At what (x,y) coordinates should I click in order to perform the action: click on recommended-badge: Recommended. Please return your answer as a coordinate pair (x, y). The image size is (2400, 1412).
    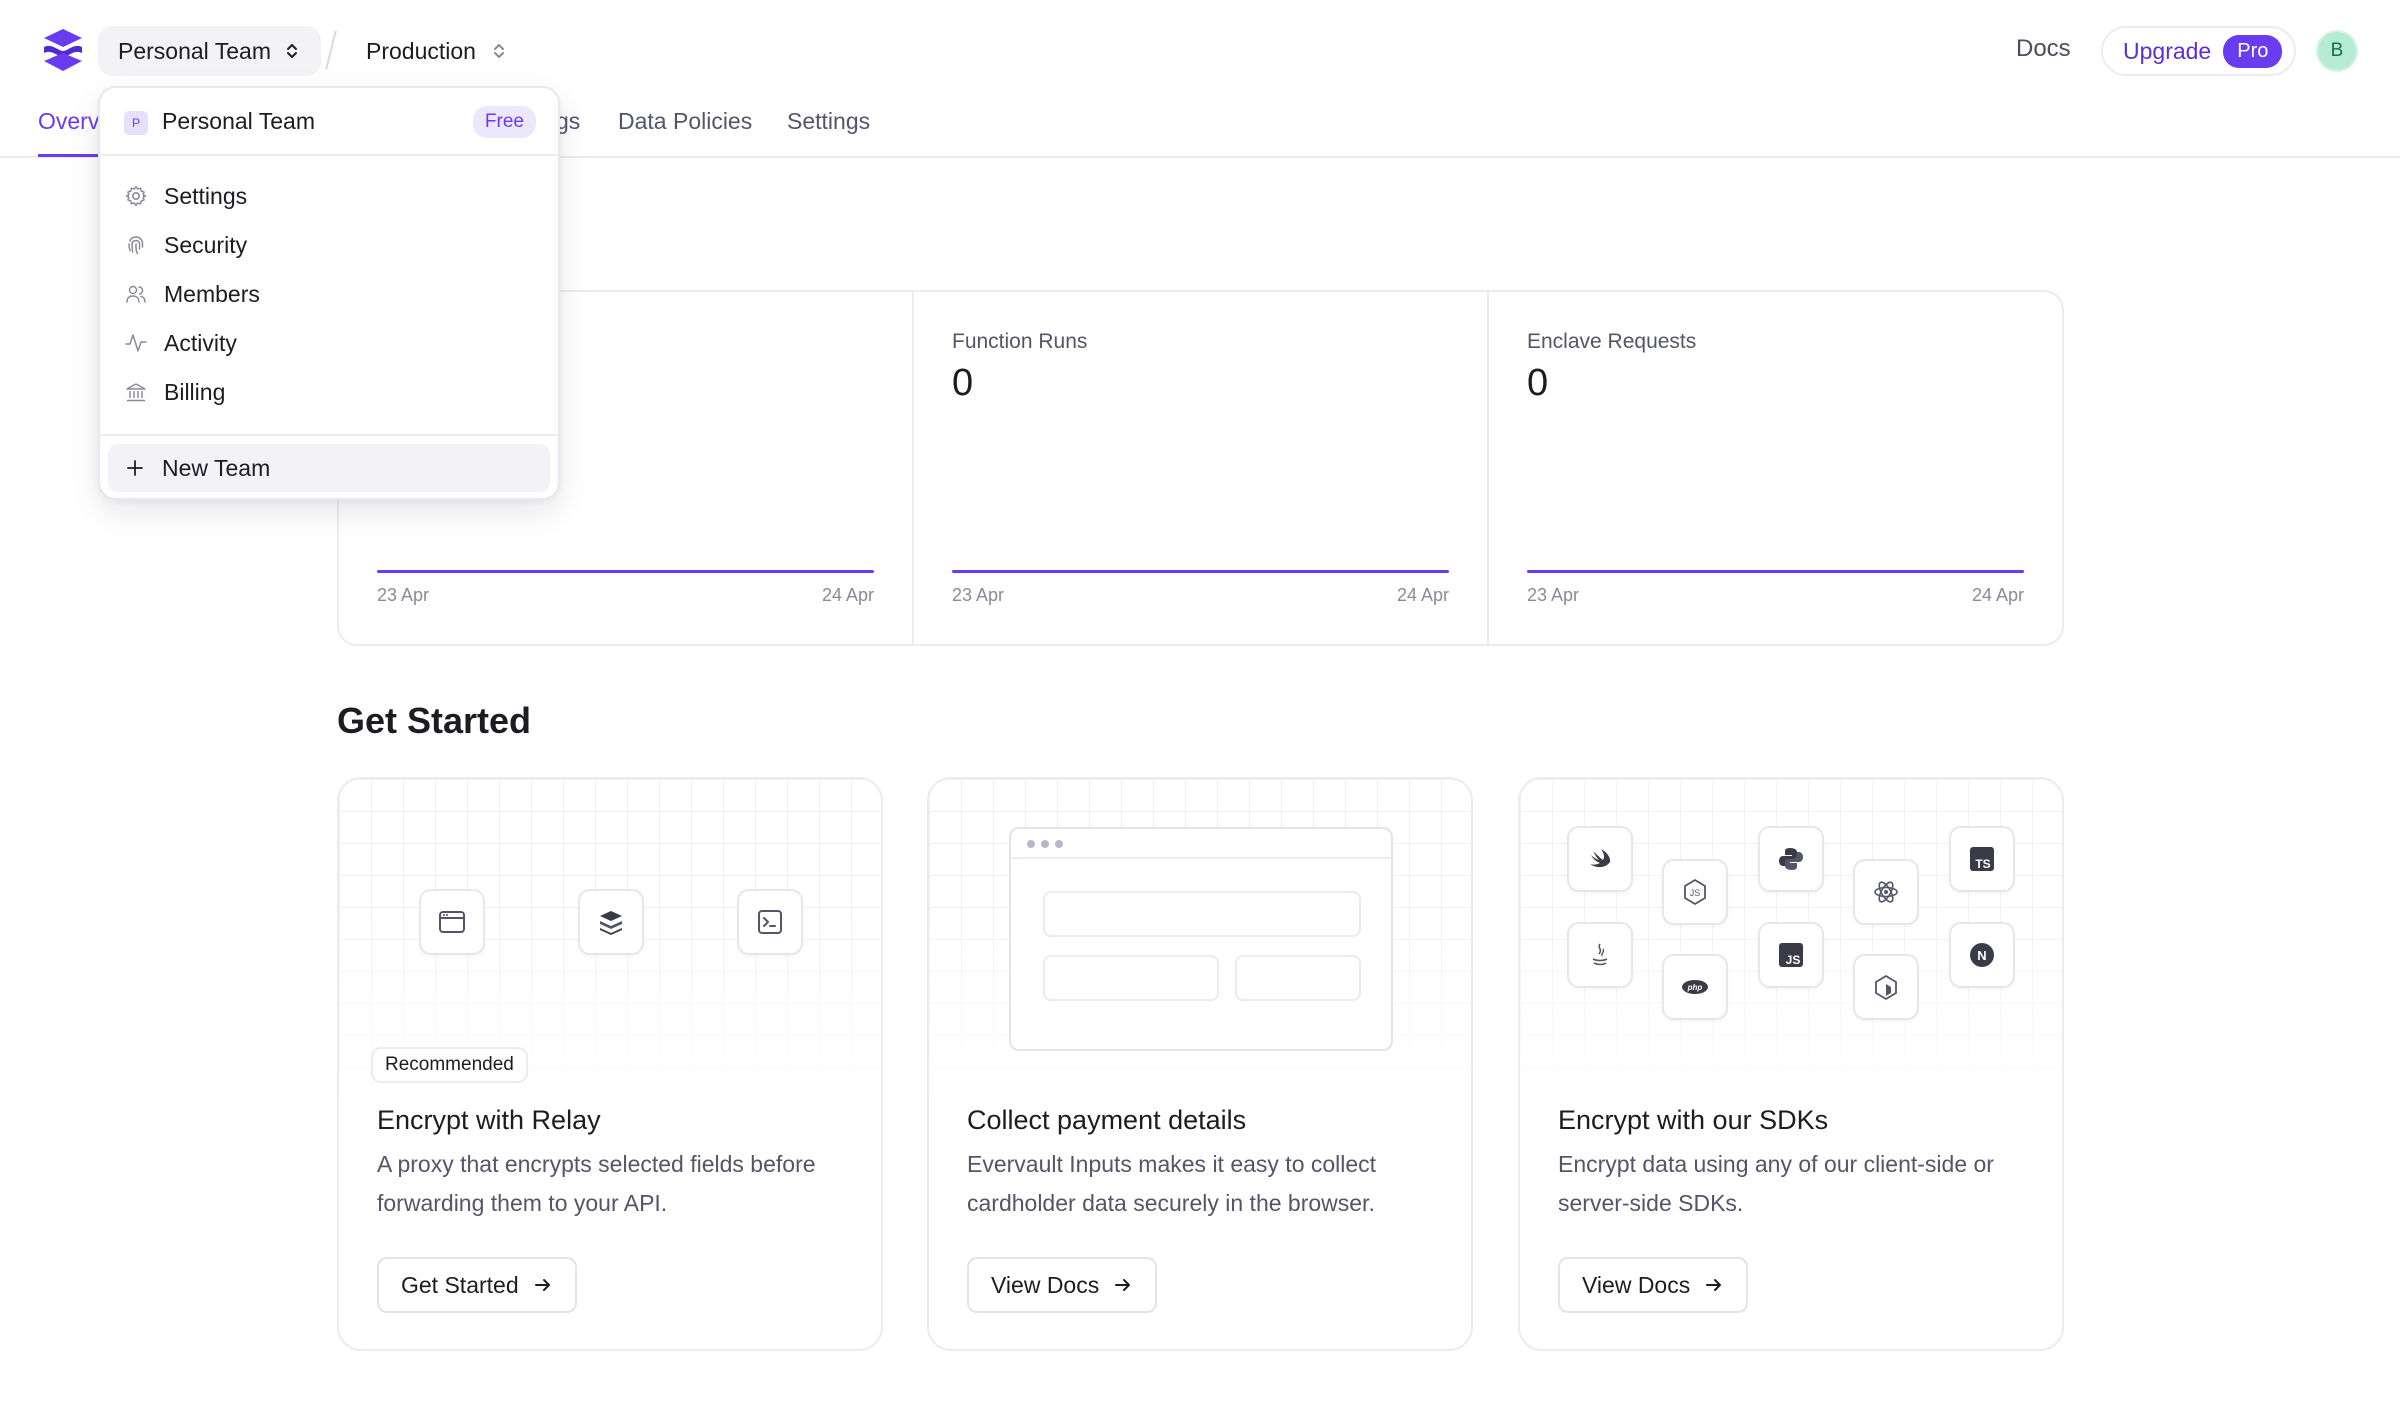
    Looking at the image, I should click on (449, 1065).